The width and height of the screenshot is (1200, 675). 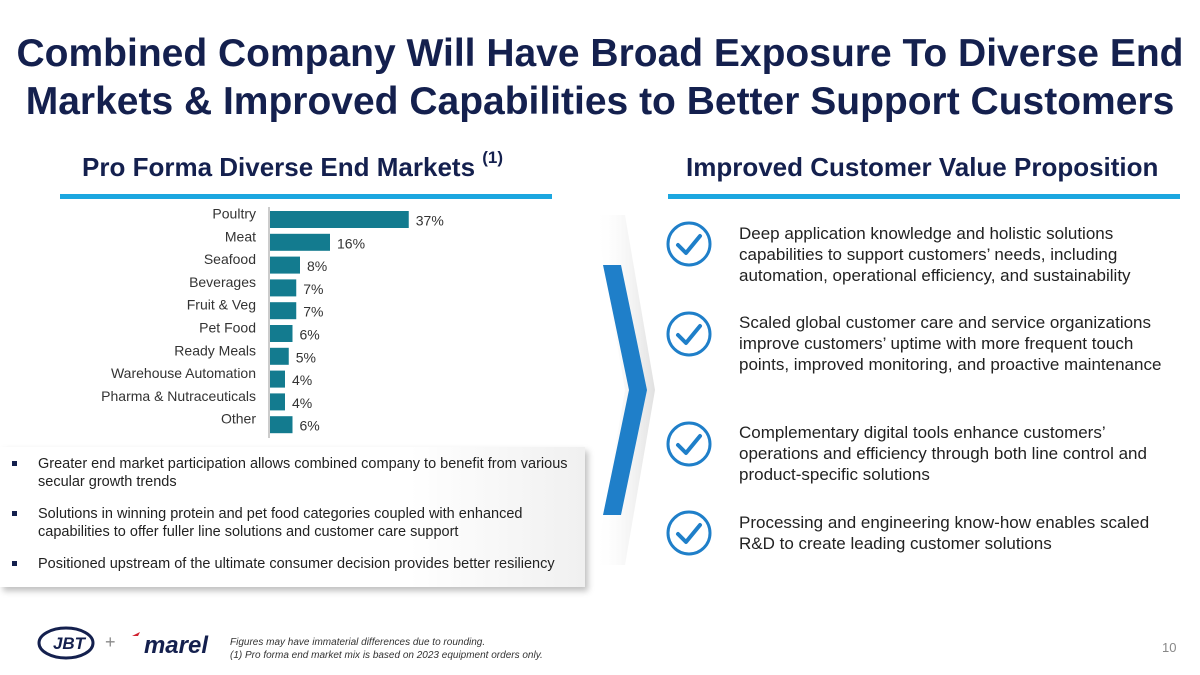 I want to click on bar-other, so click(x=281, y=425).